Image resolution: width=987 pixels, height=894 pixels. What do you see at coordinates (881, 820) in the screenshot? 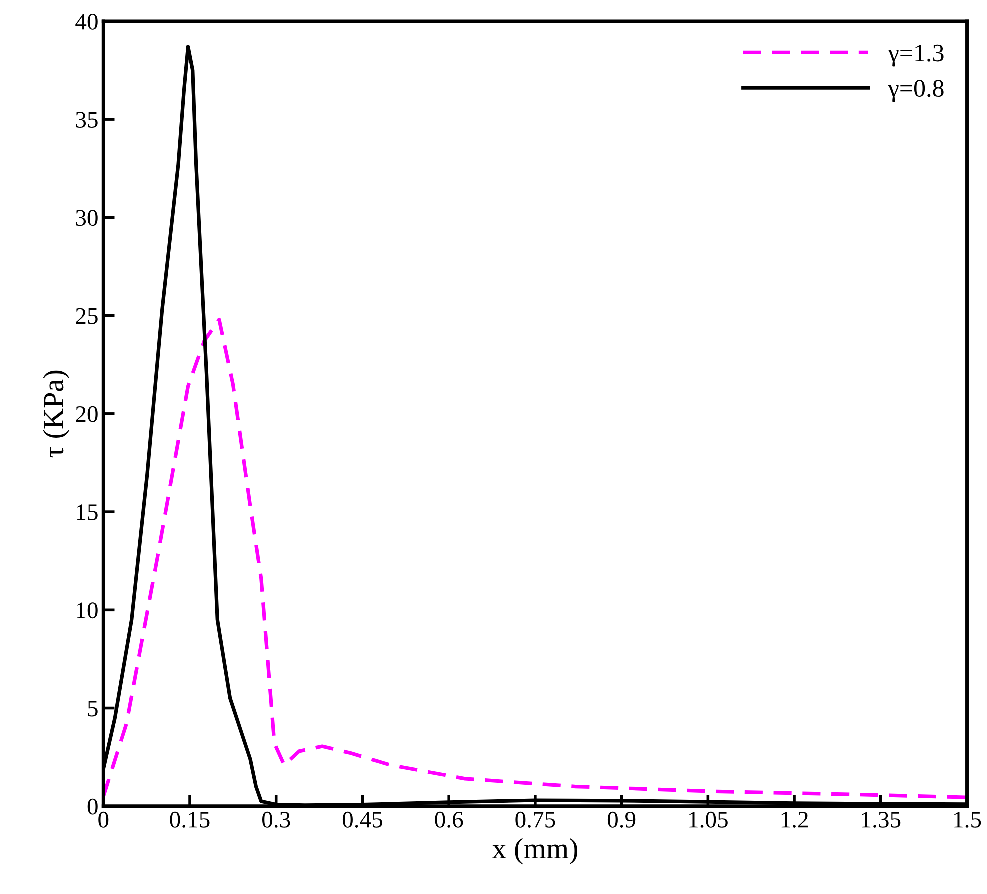
I see `x-tick-label: 1.35` at bounding box center [881, 820].